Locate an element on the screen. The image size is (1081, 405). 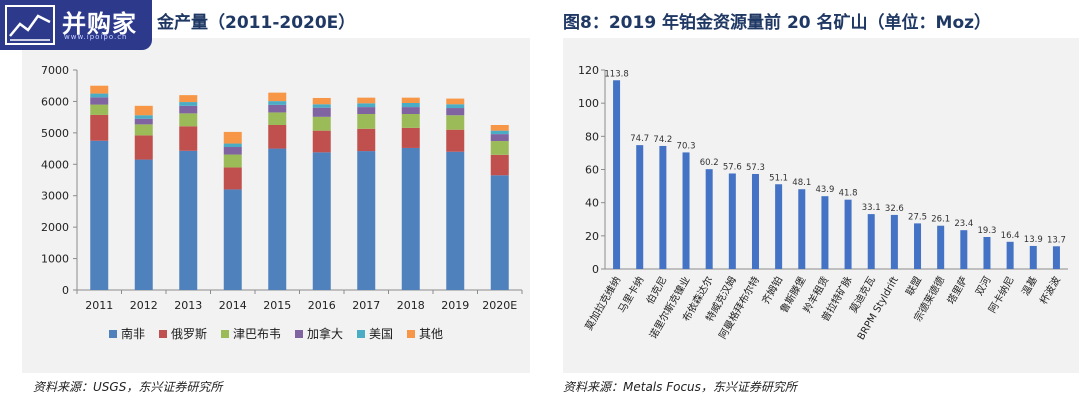
y-tick-label: 5000 is located at coordinates (55, 133).